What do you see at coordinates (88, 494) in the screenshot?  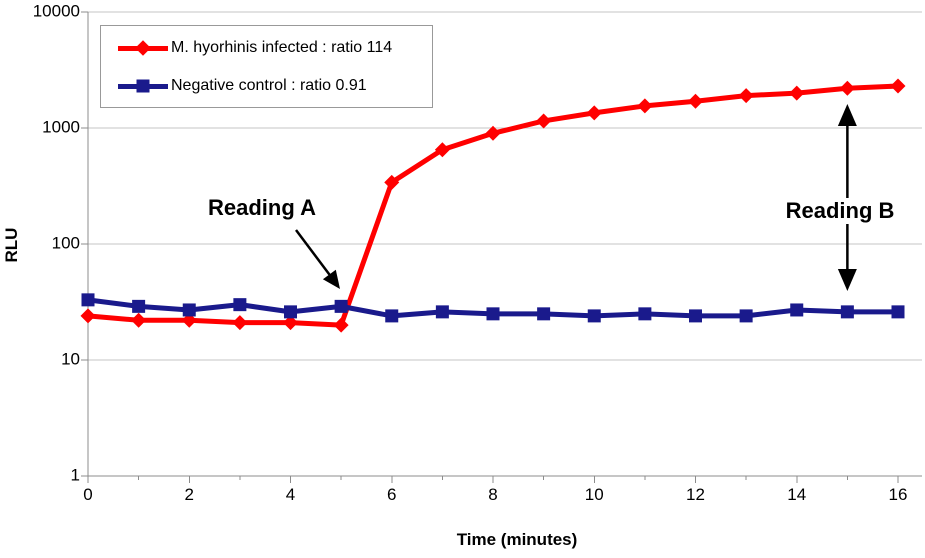 I see `x-tick-label: 0` at bounding box center [88, 494].